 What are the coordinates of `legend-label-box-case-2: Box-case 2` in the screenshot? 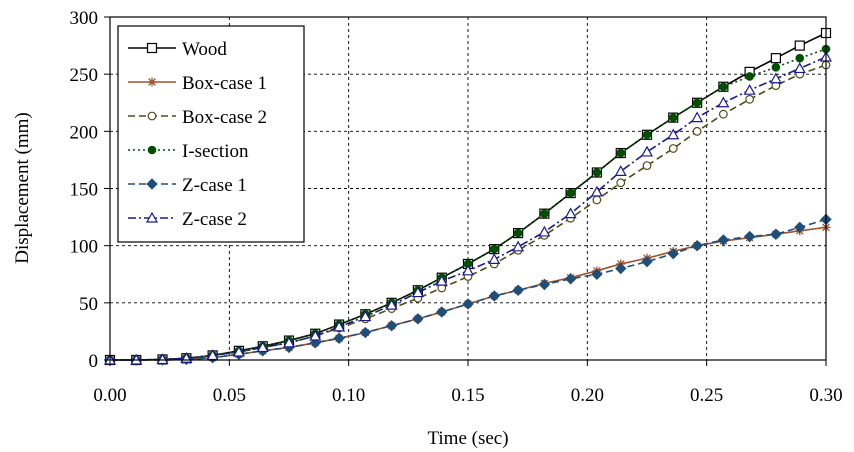 It's located at (224, 117).